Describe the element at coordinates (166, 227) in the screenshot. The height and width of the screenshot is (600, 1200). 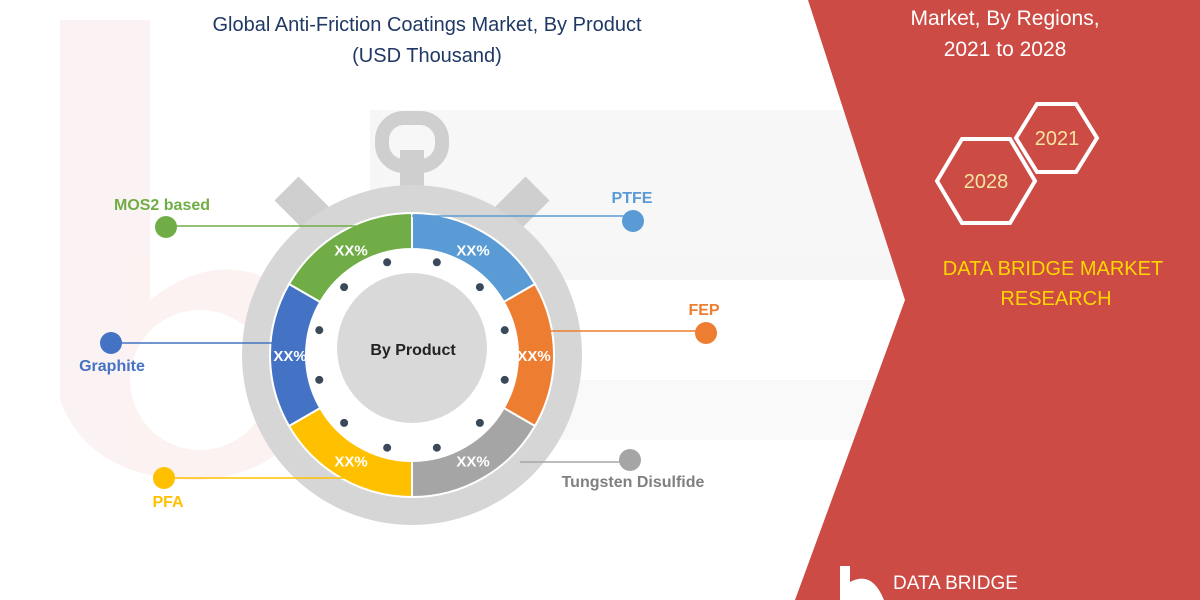
I see `callout-dot-mos2-based` at that location.